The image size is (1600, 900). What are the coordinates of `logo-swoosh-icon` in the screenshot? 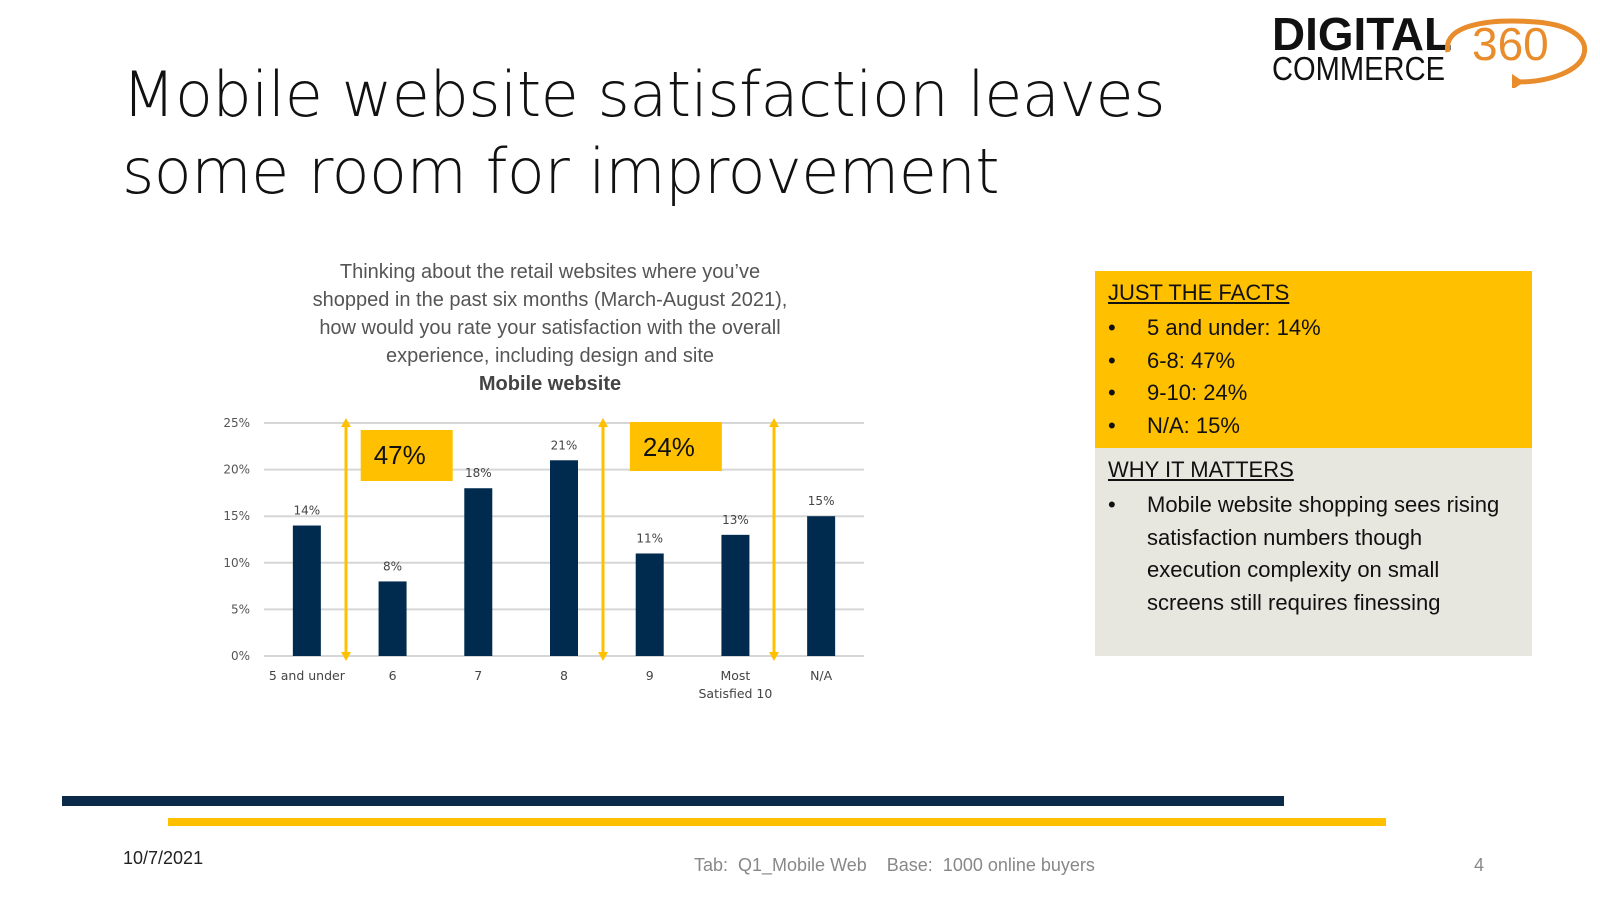 It's located at (1516, 51).